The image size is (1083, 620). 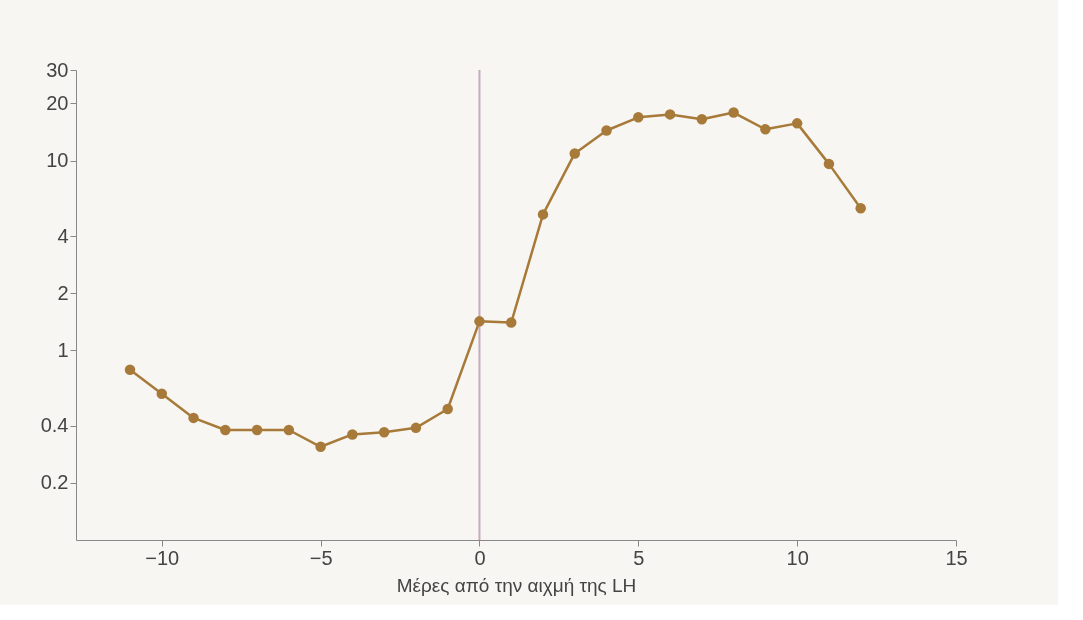 What do you see at coordinates (956, 557) in the screenshot?
I see `x-tick-label: 15` at bounding box center [956, 557].